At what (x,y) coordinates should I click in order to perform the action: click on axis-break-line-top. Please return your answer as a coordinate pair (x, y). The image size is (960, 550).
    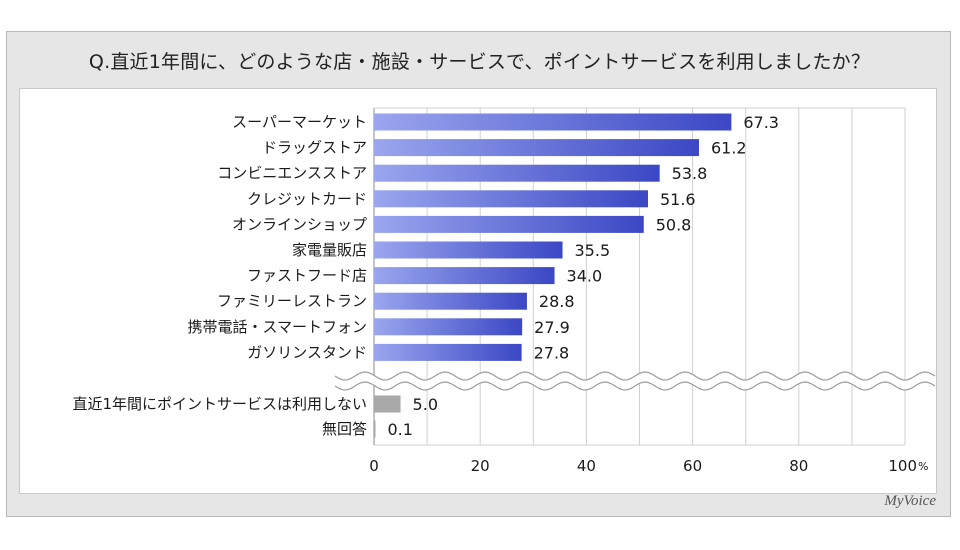
    Looking at the image, I should click on (635, 376).